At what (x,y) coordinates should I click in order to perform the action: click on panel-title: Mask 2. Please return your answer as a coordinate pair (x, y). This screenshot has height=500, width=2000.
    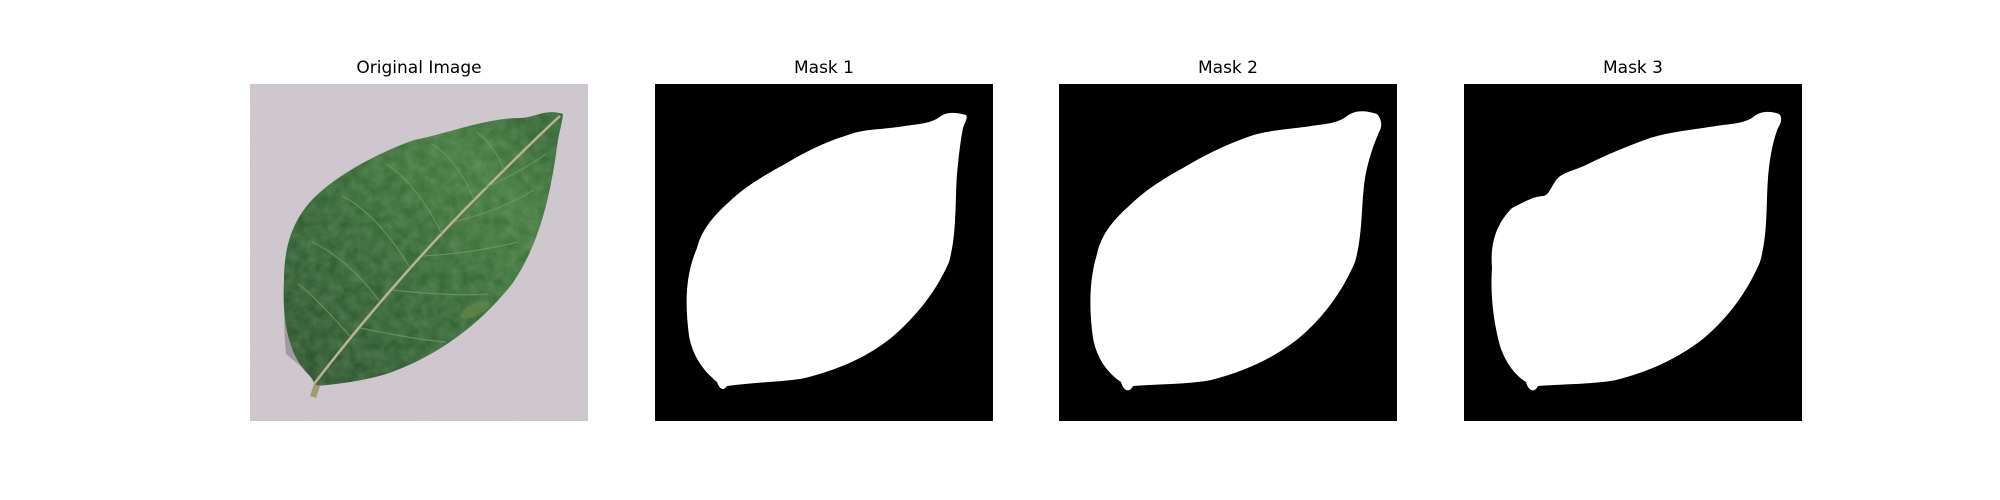
    Looking at the image, I should click on (1227, 68).